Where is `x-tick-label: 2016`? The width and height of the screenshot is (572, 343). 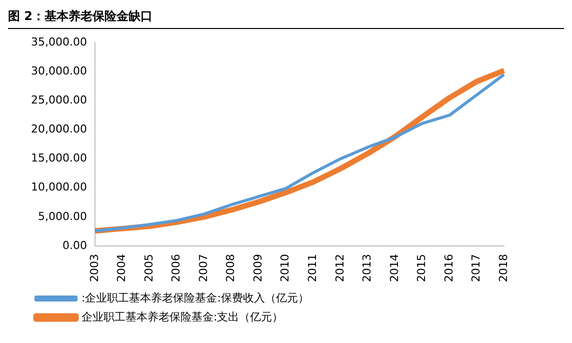 x-tick-label: 2016 is located at coordinates (449, 268).